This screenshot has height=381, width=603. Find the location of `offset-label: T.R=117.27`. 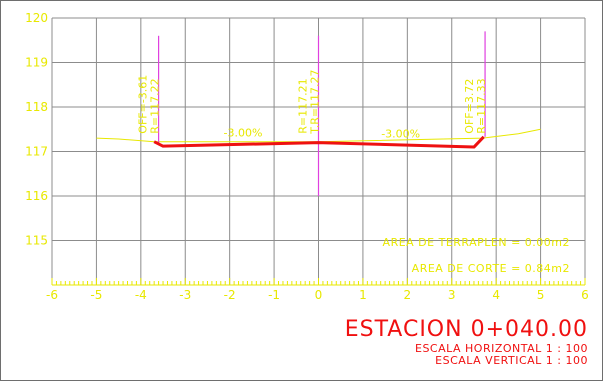

offset-label: T.R=117.27 is located at coordinates (315, 101).